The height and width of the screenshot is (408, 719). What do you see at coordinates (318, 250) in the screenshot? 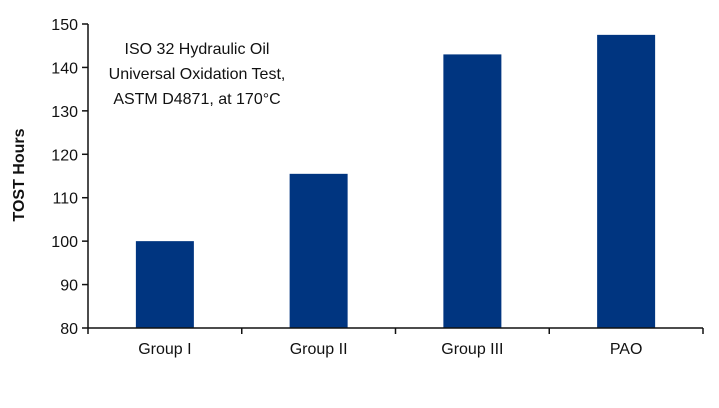
I see `bar-group-ii` at bounding box center [318, 250].